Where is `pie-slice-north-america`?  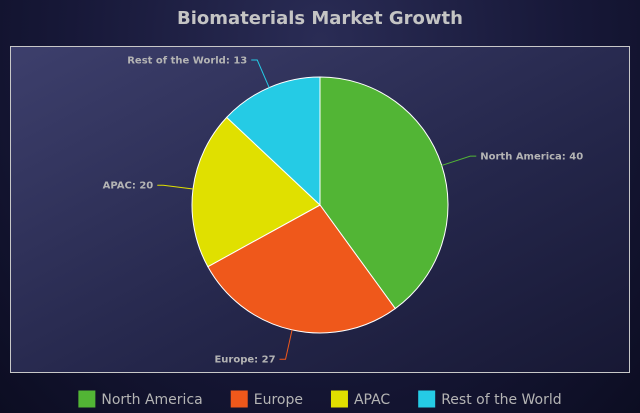
pie-slice-north-america is located at coordinates (384, 193).